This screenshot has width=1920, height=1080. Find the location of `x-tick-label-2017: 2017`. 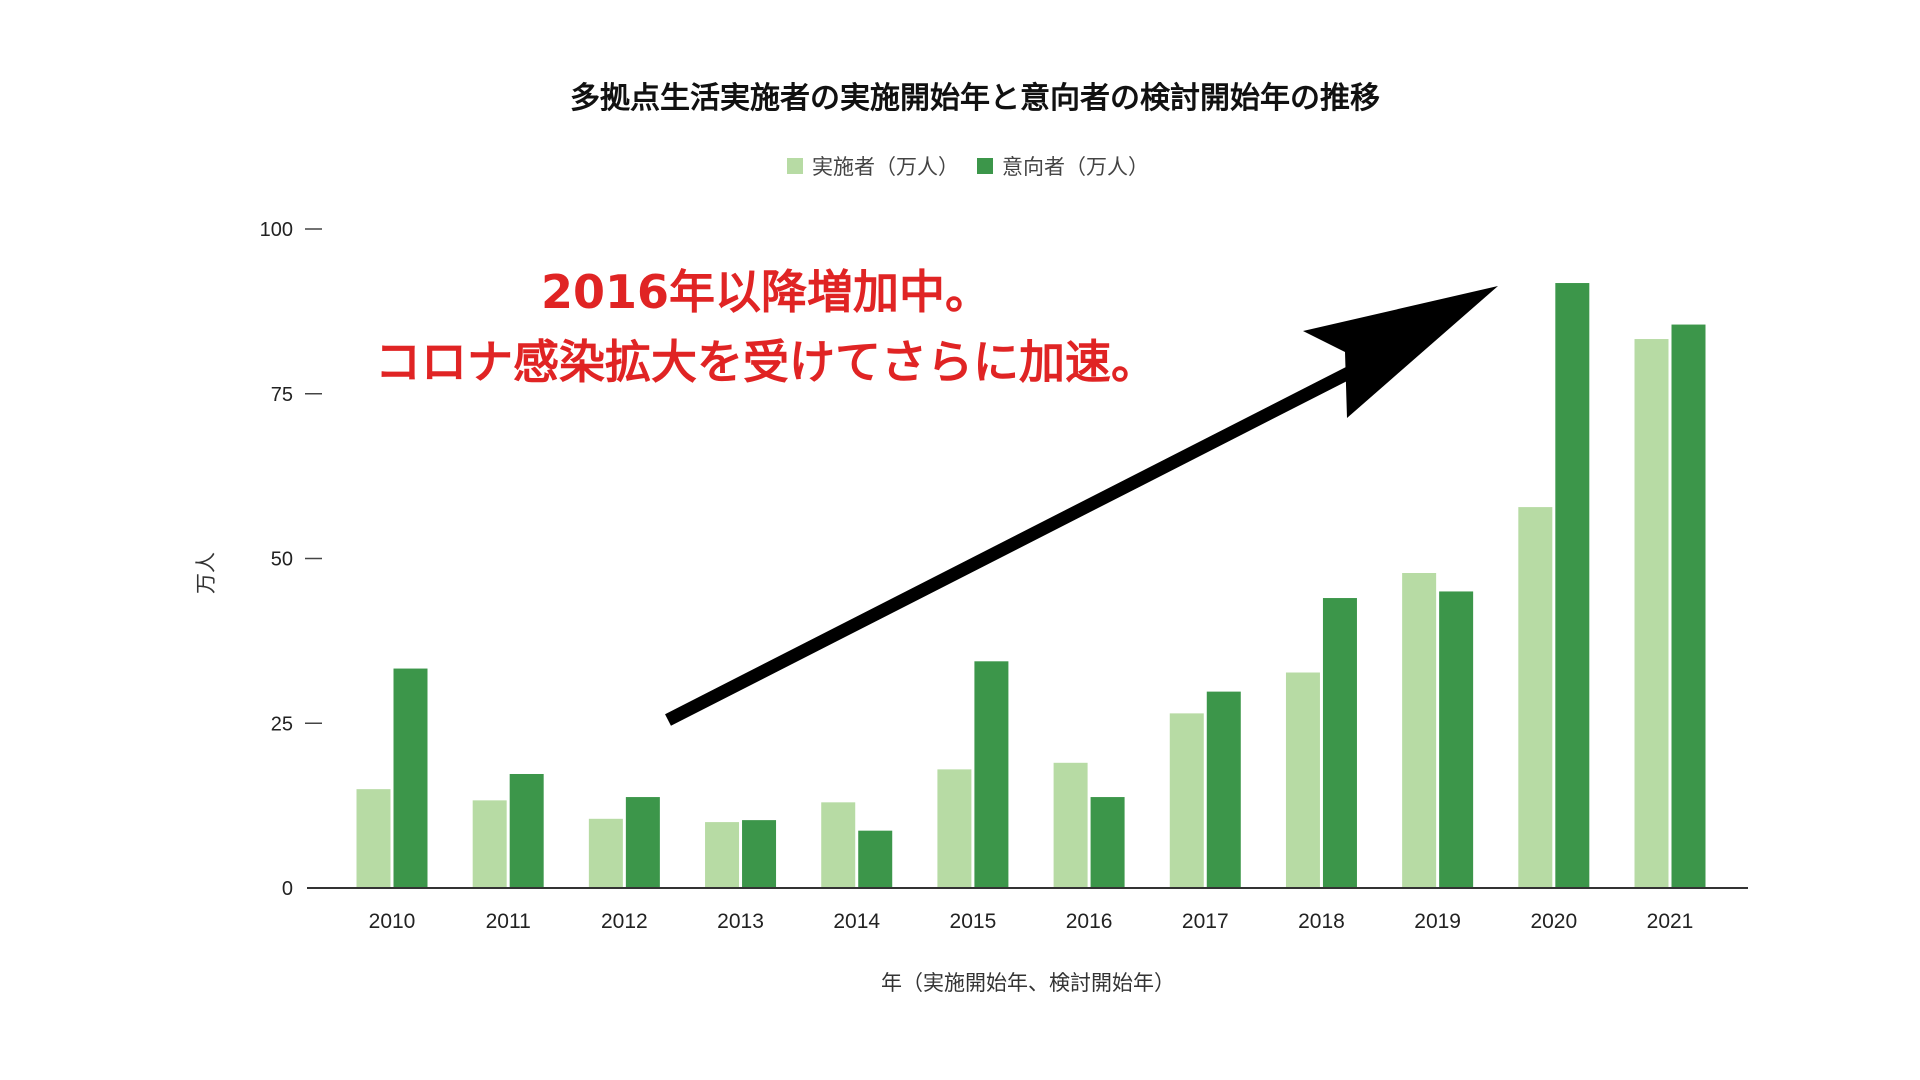

x-tick-label-2017: 2017 is located at coordinates (1205, 921).